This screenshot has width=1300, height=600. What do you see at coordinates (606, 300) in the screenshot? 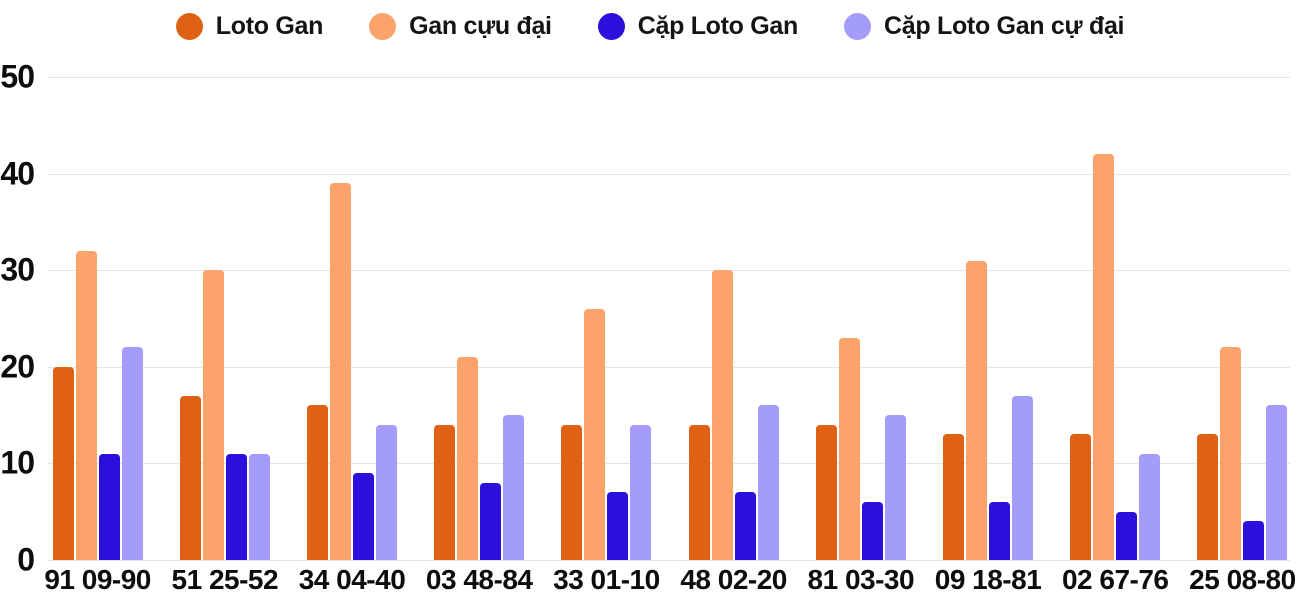
I see `bar-group: 33 01-10` at bounding box center [606, 300].